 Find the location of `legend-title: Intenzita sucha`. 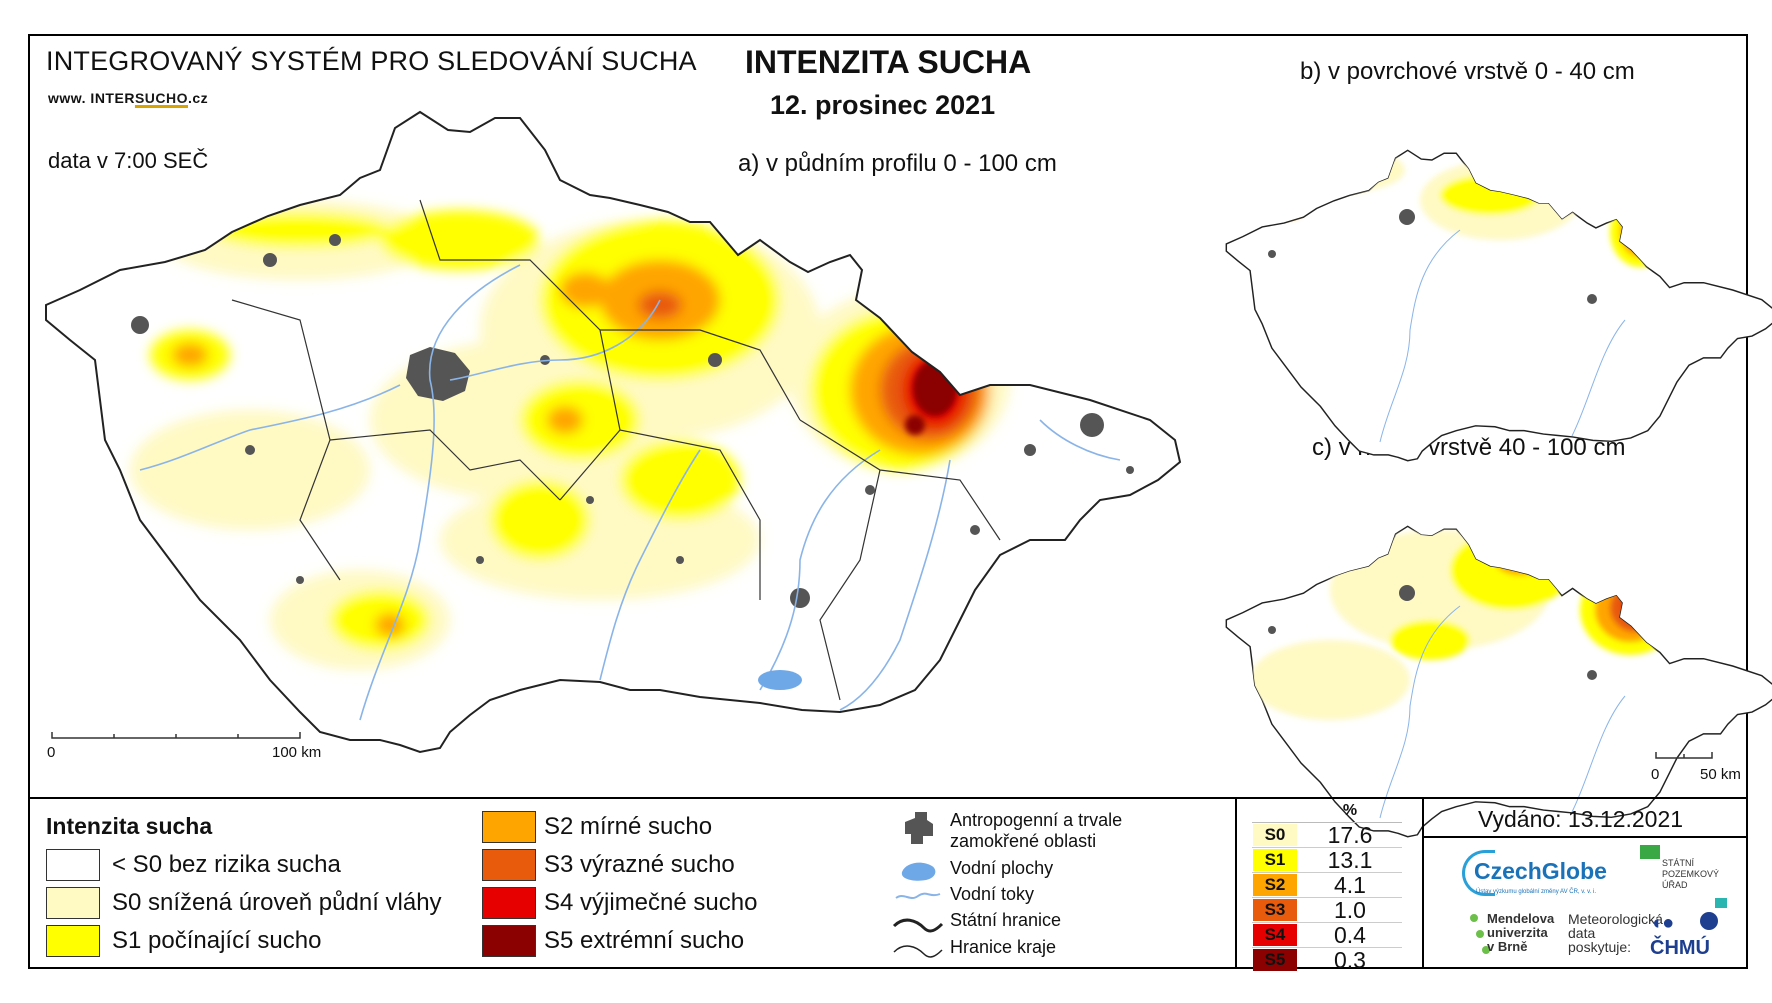

legend-title: Intenzita sucha is located at coordinates (129, 826).